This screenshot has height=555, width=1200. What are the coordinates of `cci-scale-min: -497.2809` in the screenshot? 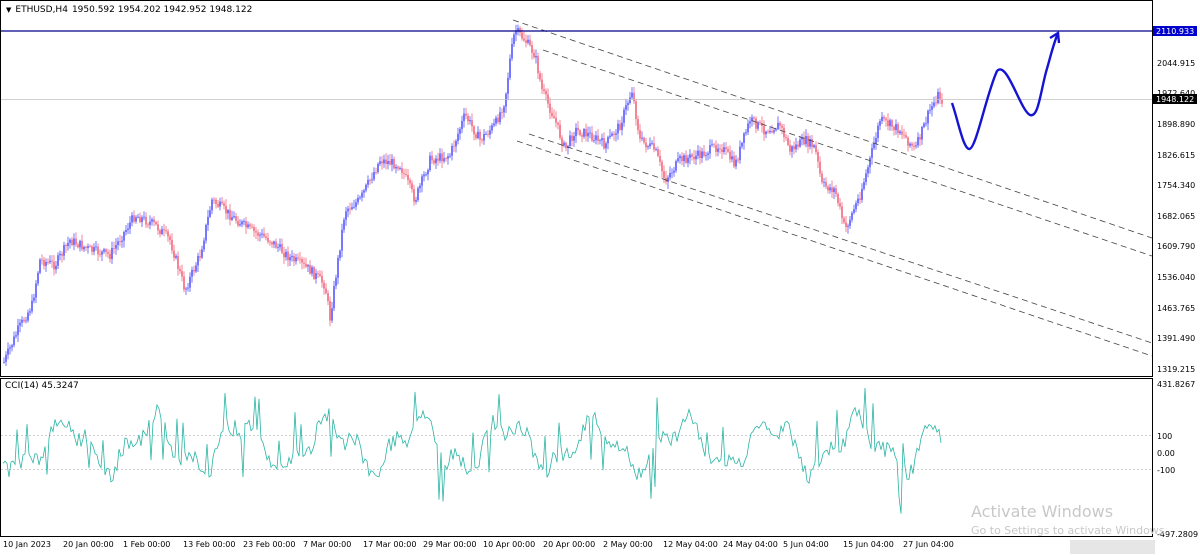 It's located at (1177, 534).